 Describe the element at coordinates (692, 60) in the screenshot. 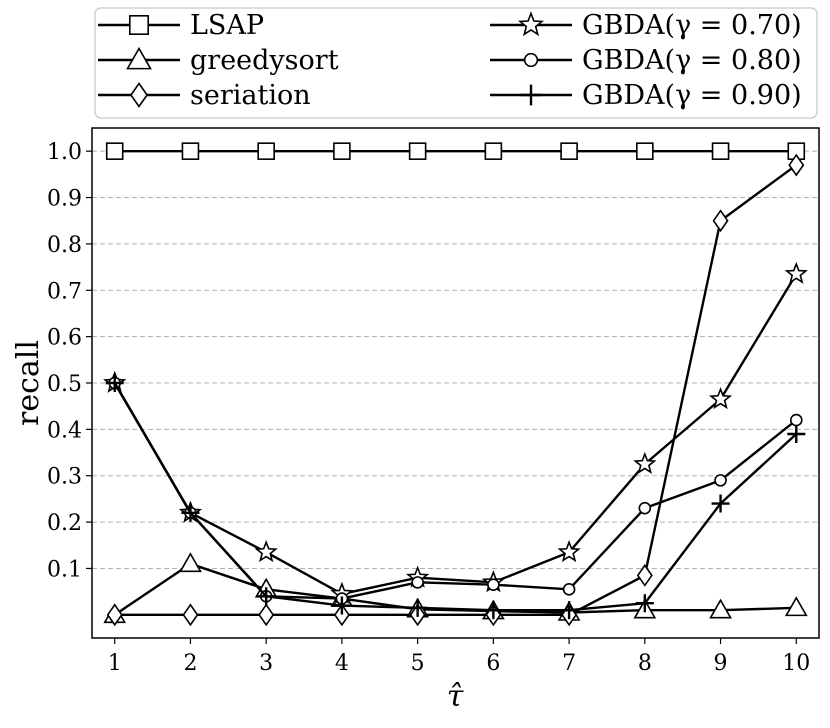

I see `legend-label: GBDA(γ = 0.80)` at that location.